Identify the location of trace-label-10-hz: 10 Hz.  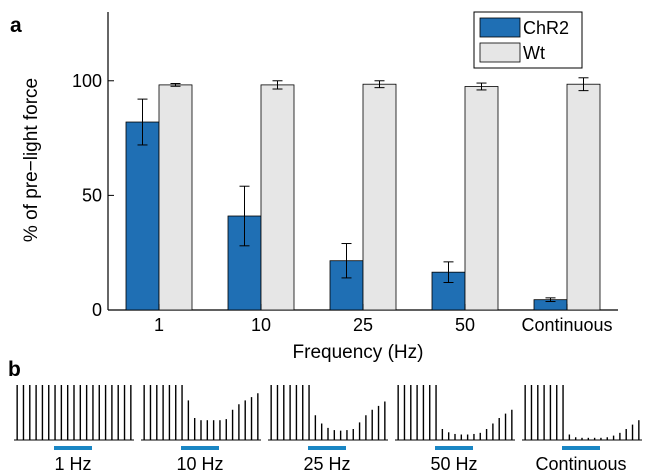
(199, 463).